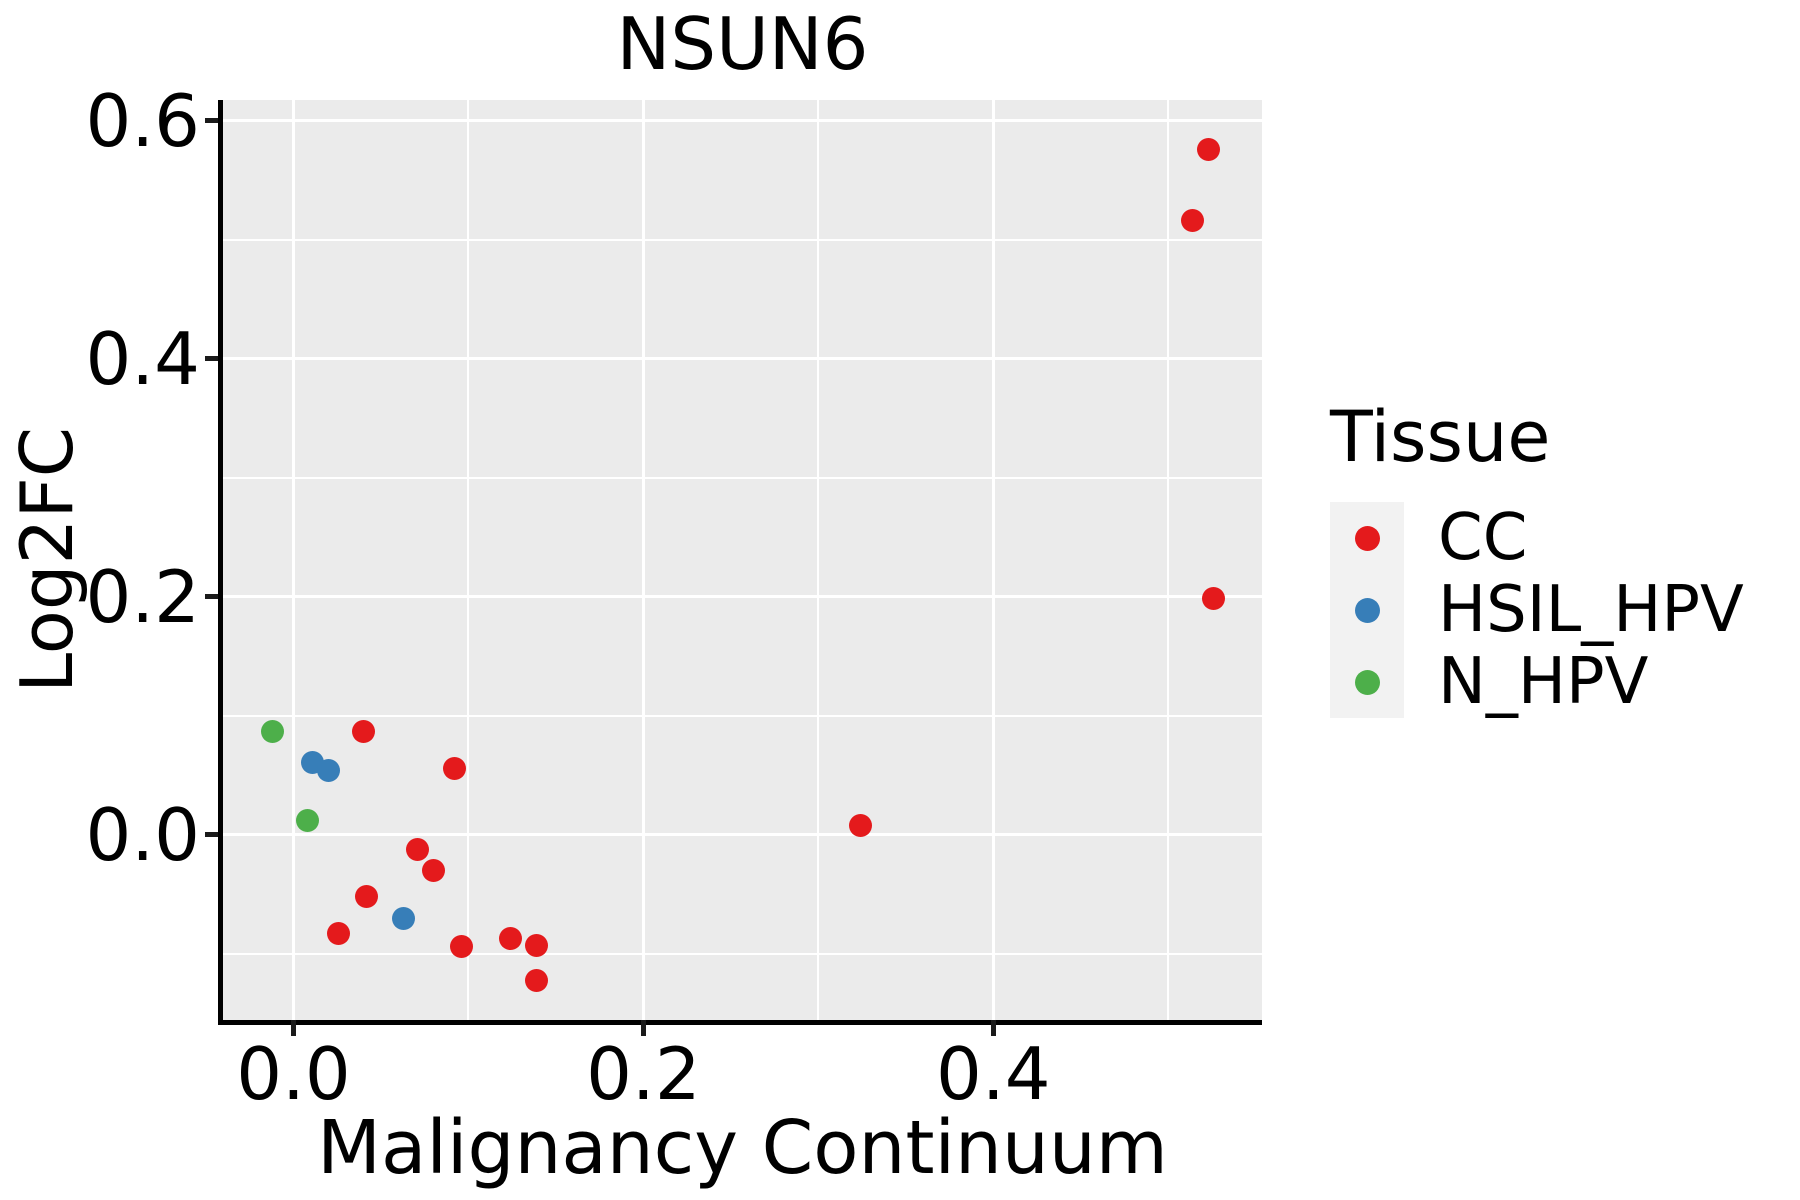  I want to click on x-tick-label: 0.2, so click(643, 1074).